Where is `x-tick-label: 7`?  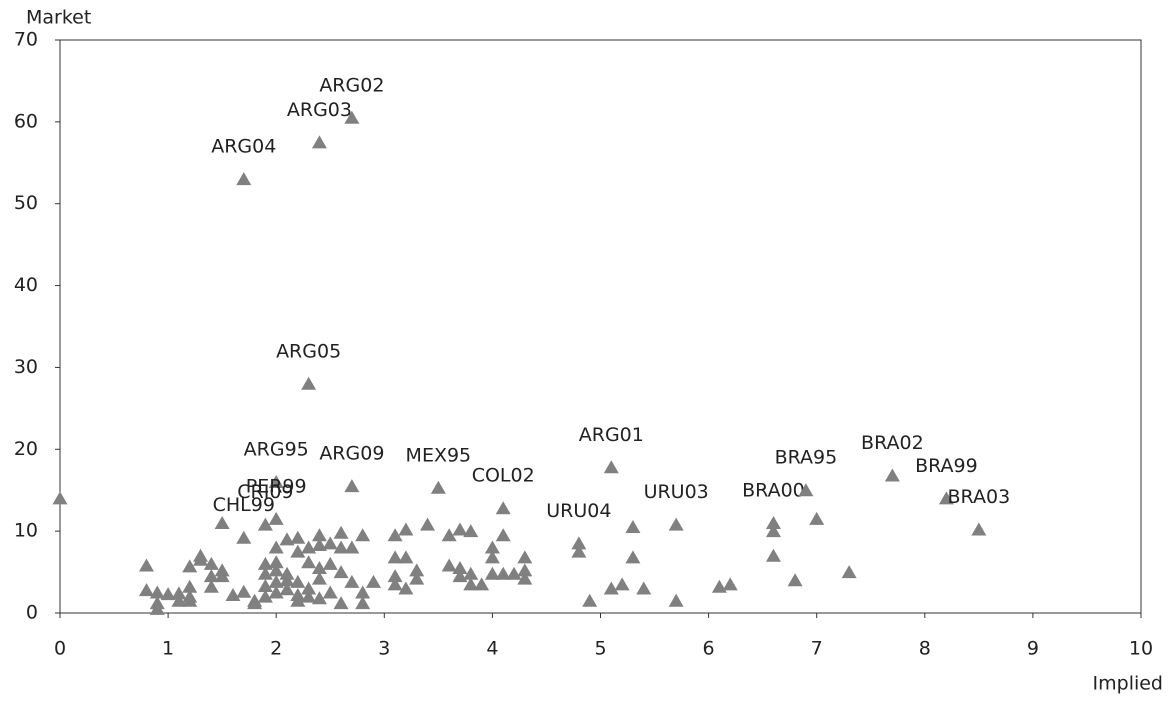
x-tick-label: 7 is located at coordinates (817, 649).